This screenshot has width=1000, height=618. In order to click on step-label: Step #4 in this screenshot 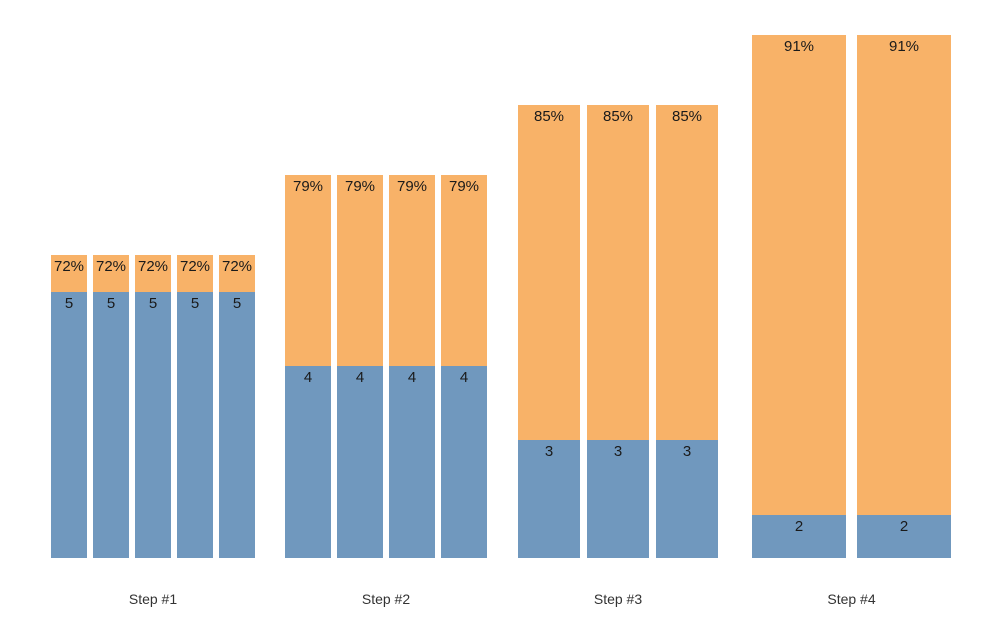, I will do `click(851, 599)`.